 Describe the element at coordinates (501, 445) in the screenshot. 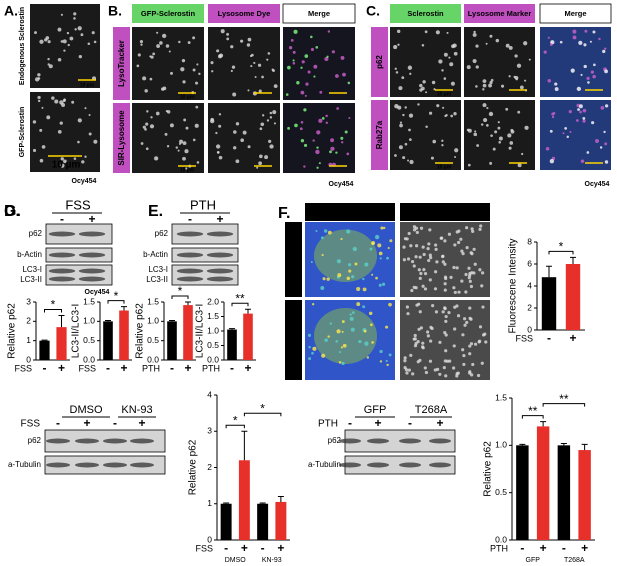

I see `y-tick-label: 1.0` at that location.